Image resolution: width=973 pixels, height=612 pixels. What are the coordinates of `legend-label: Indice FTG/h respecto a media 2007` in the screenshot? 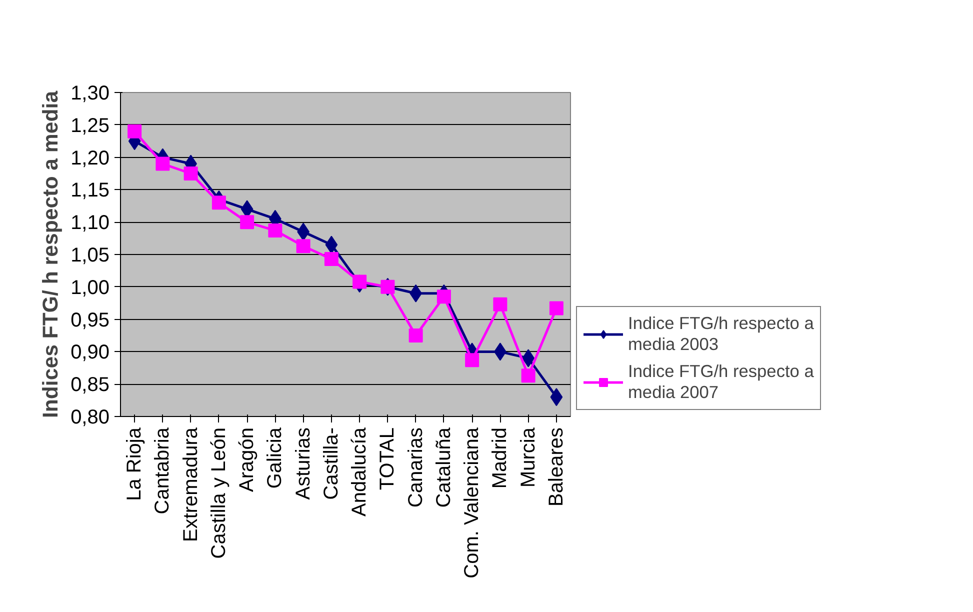 It's located at (721, 382).